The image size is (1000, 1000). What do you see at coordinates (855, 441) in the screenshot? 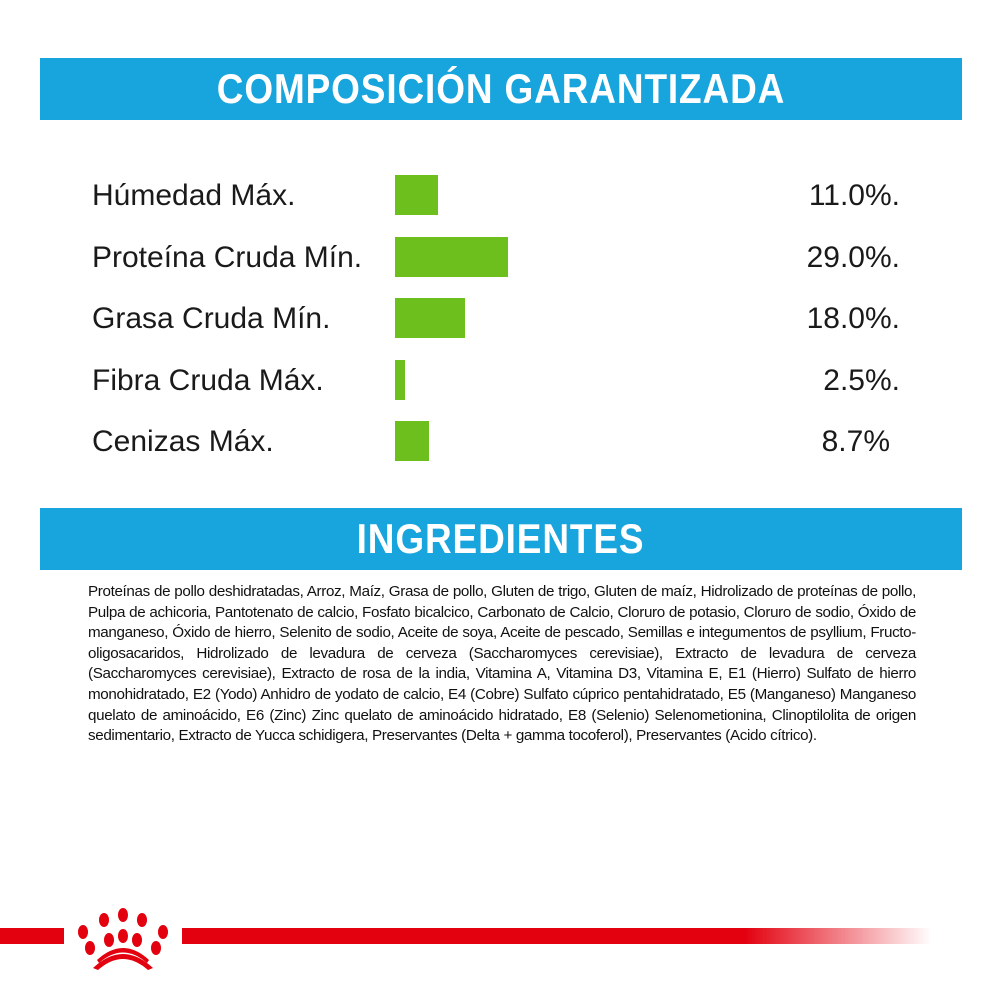
I see `nutrient-value: 8.7%` at bounding box center [855, 441].